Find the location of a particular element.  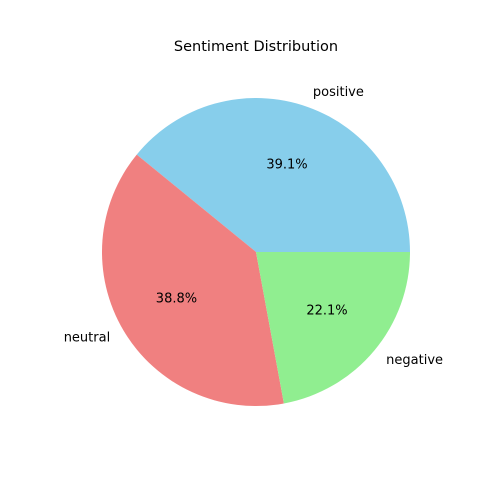

slice-label-negative: negative is located at coordinates (414, 360).